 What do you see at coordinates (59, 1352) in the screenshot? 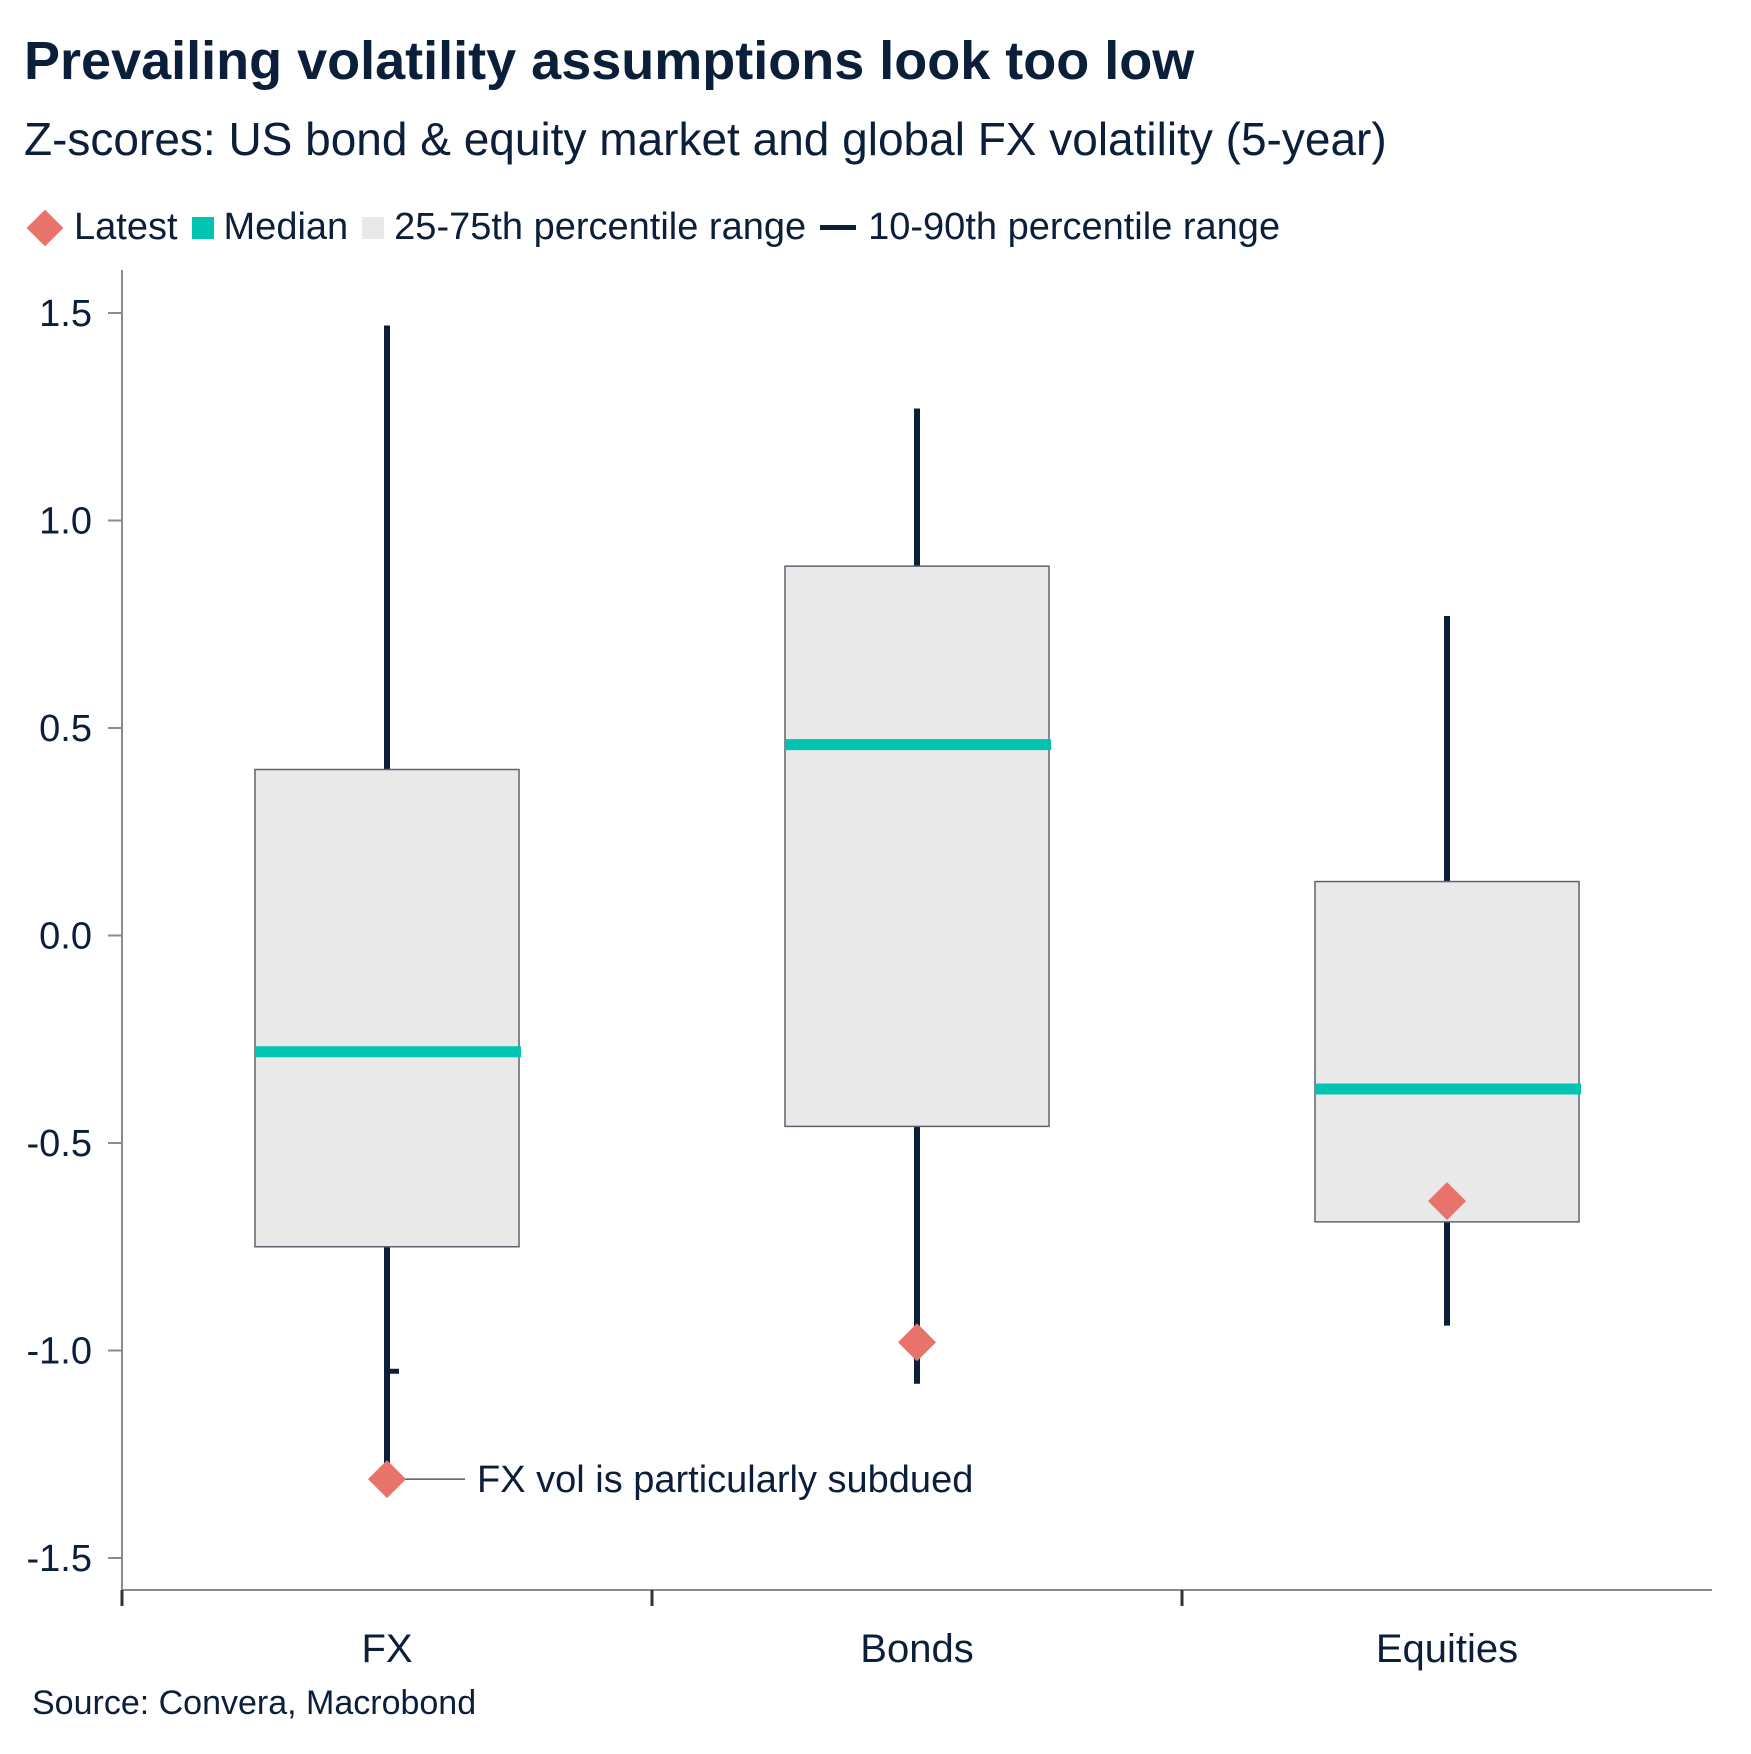
I see `y-tick-label: -1.0` at bounding box center [59, 1352].